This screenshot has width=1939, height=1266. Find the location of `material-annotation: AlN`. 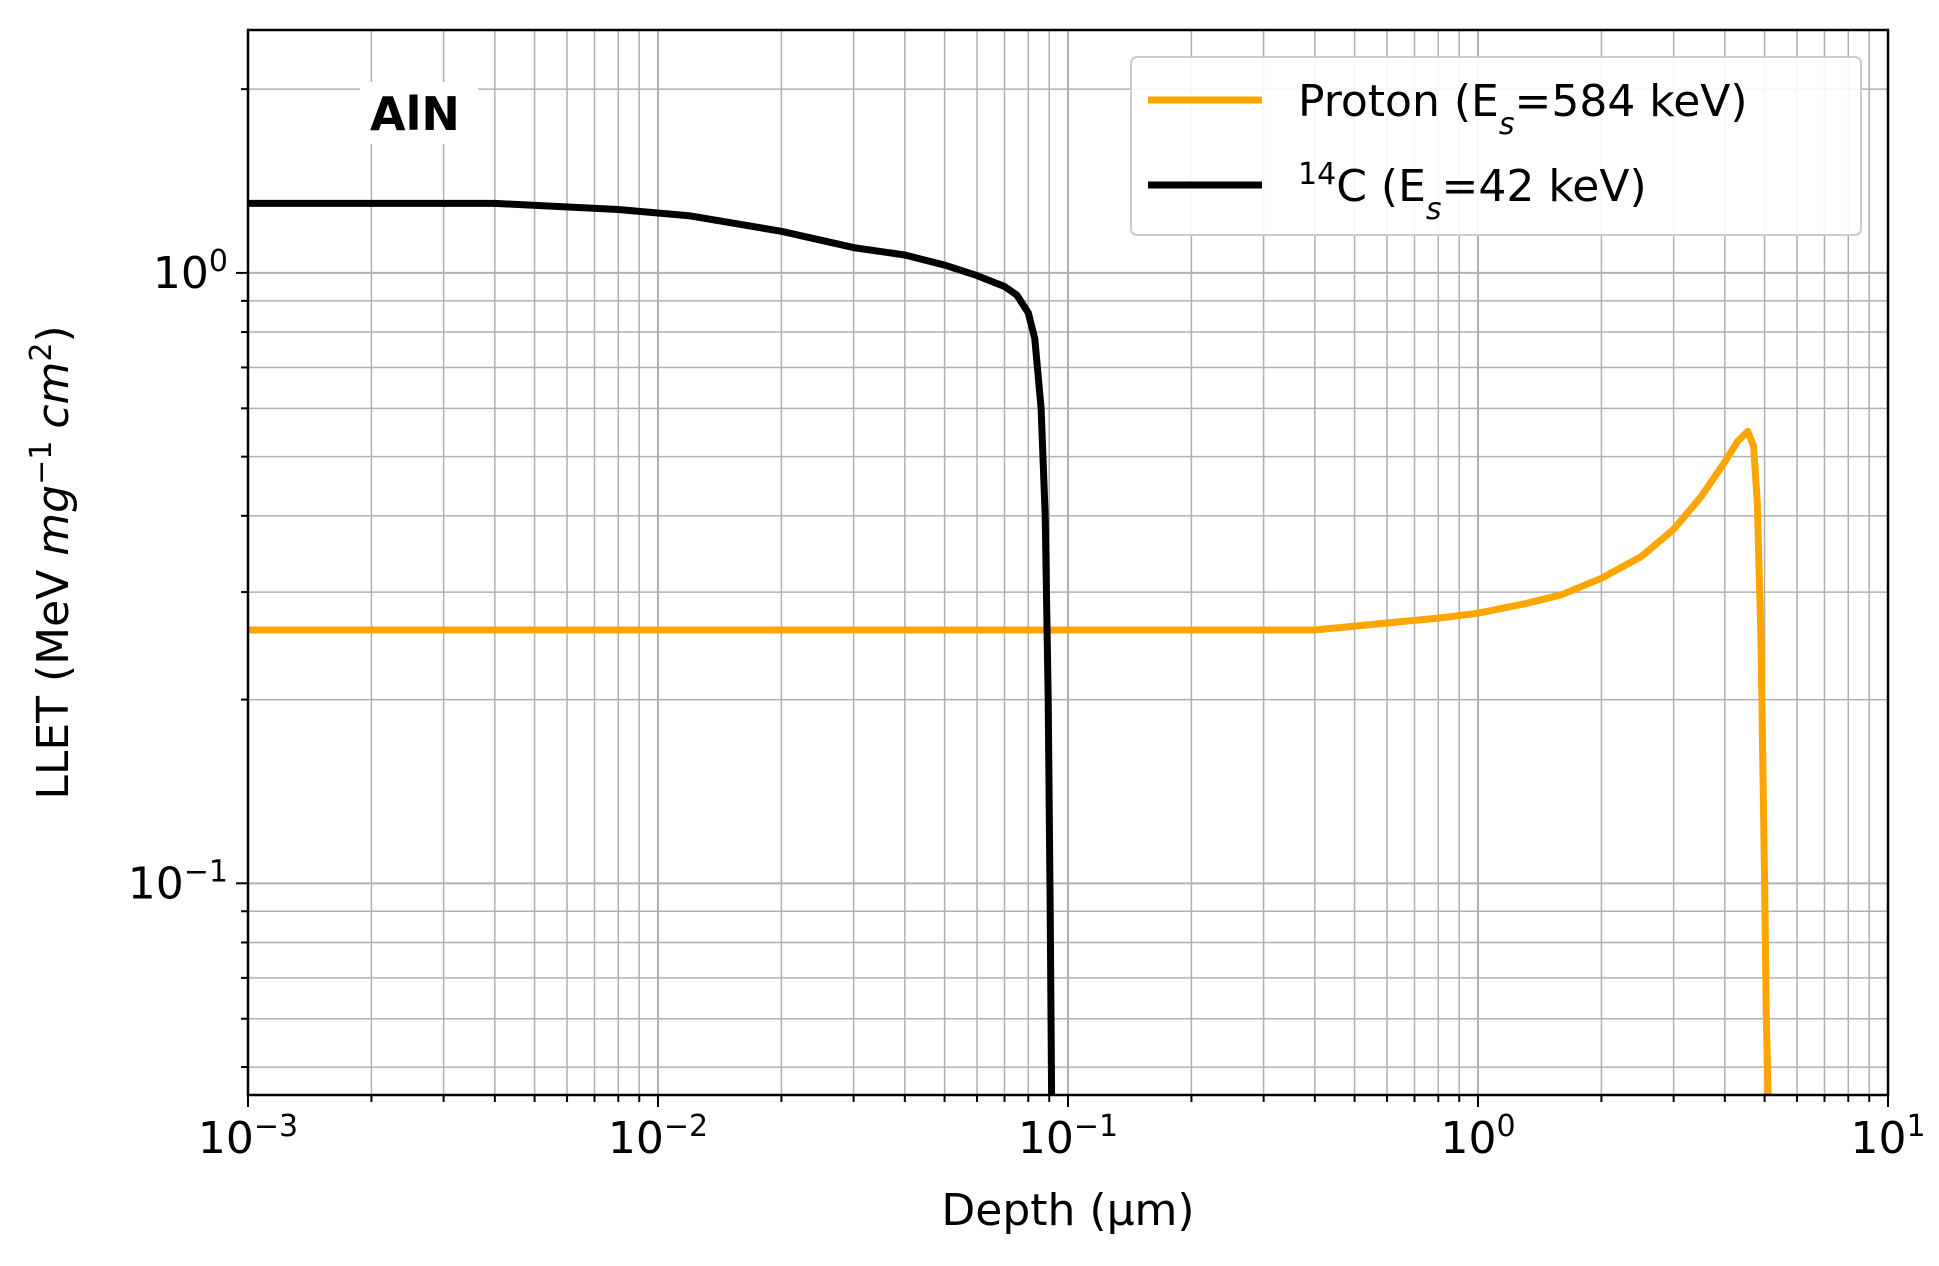

material-annotation: AlN is located at coordinates (415, 114).